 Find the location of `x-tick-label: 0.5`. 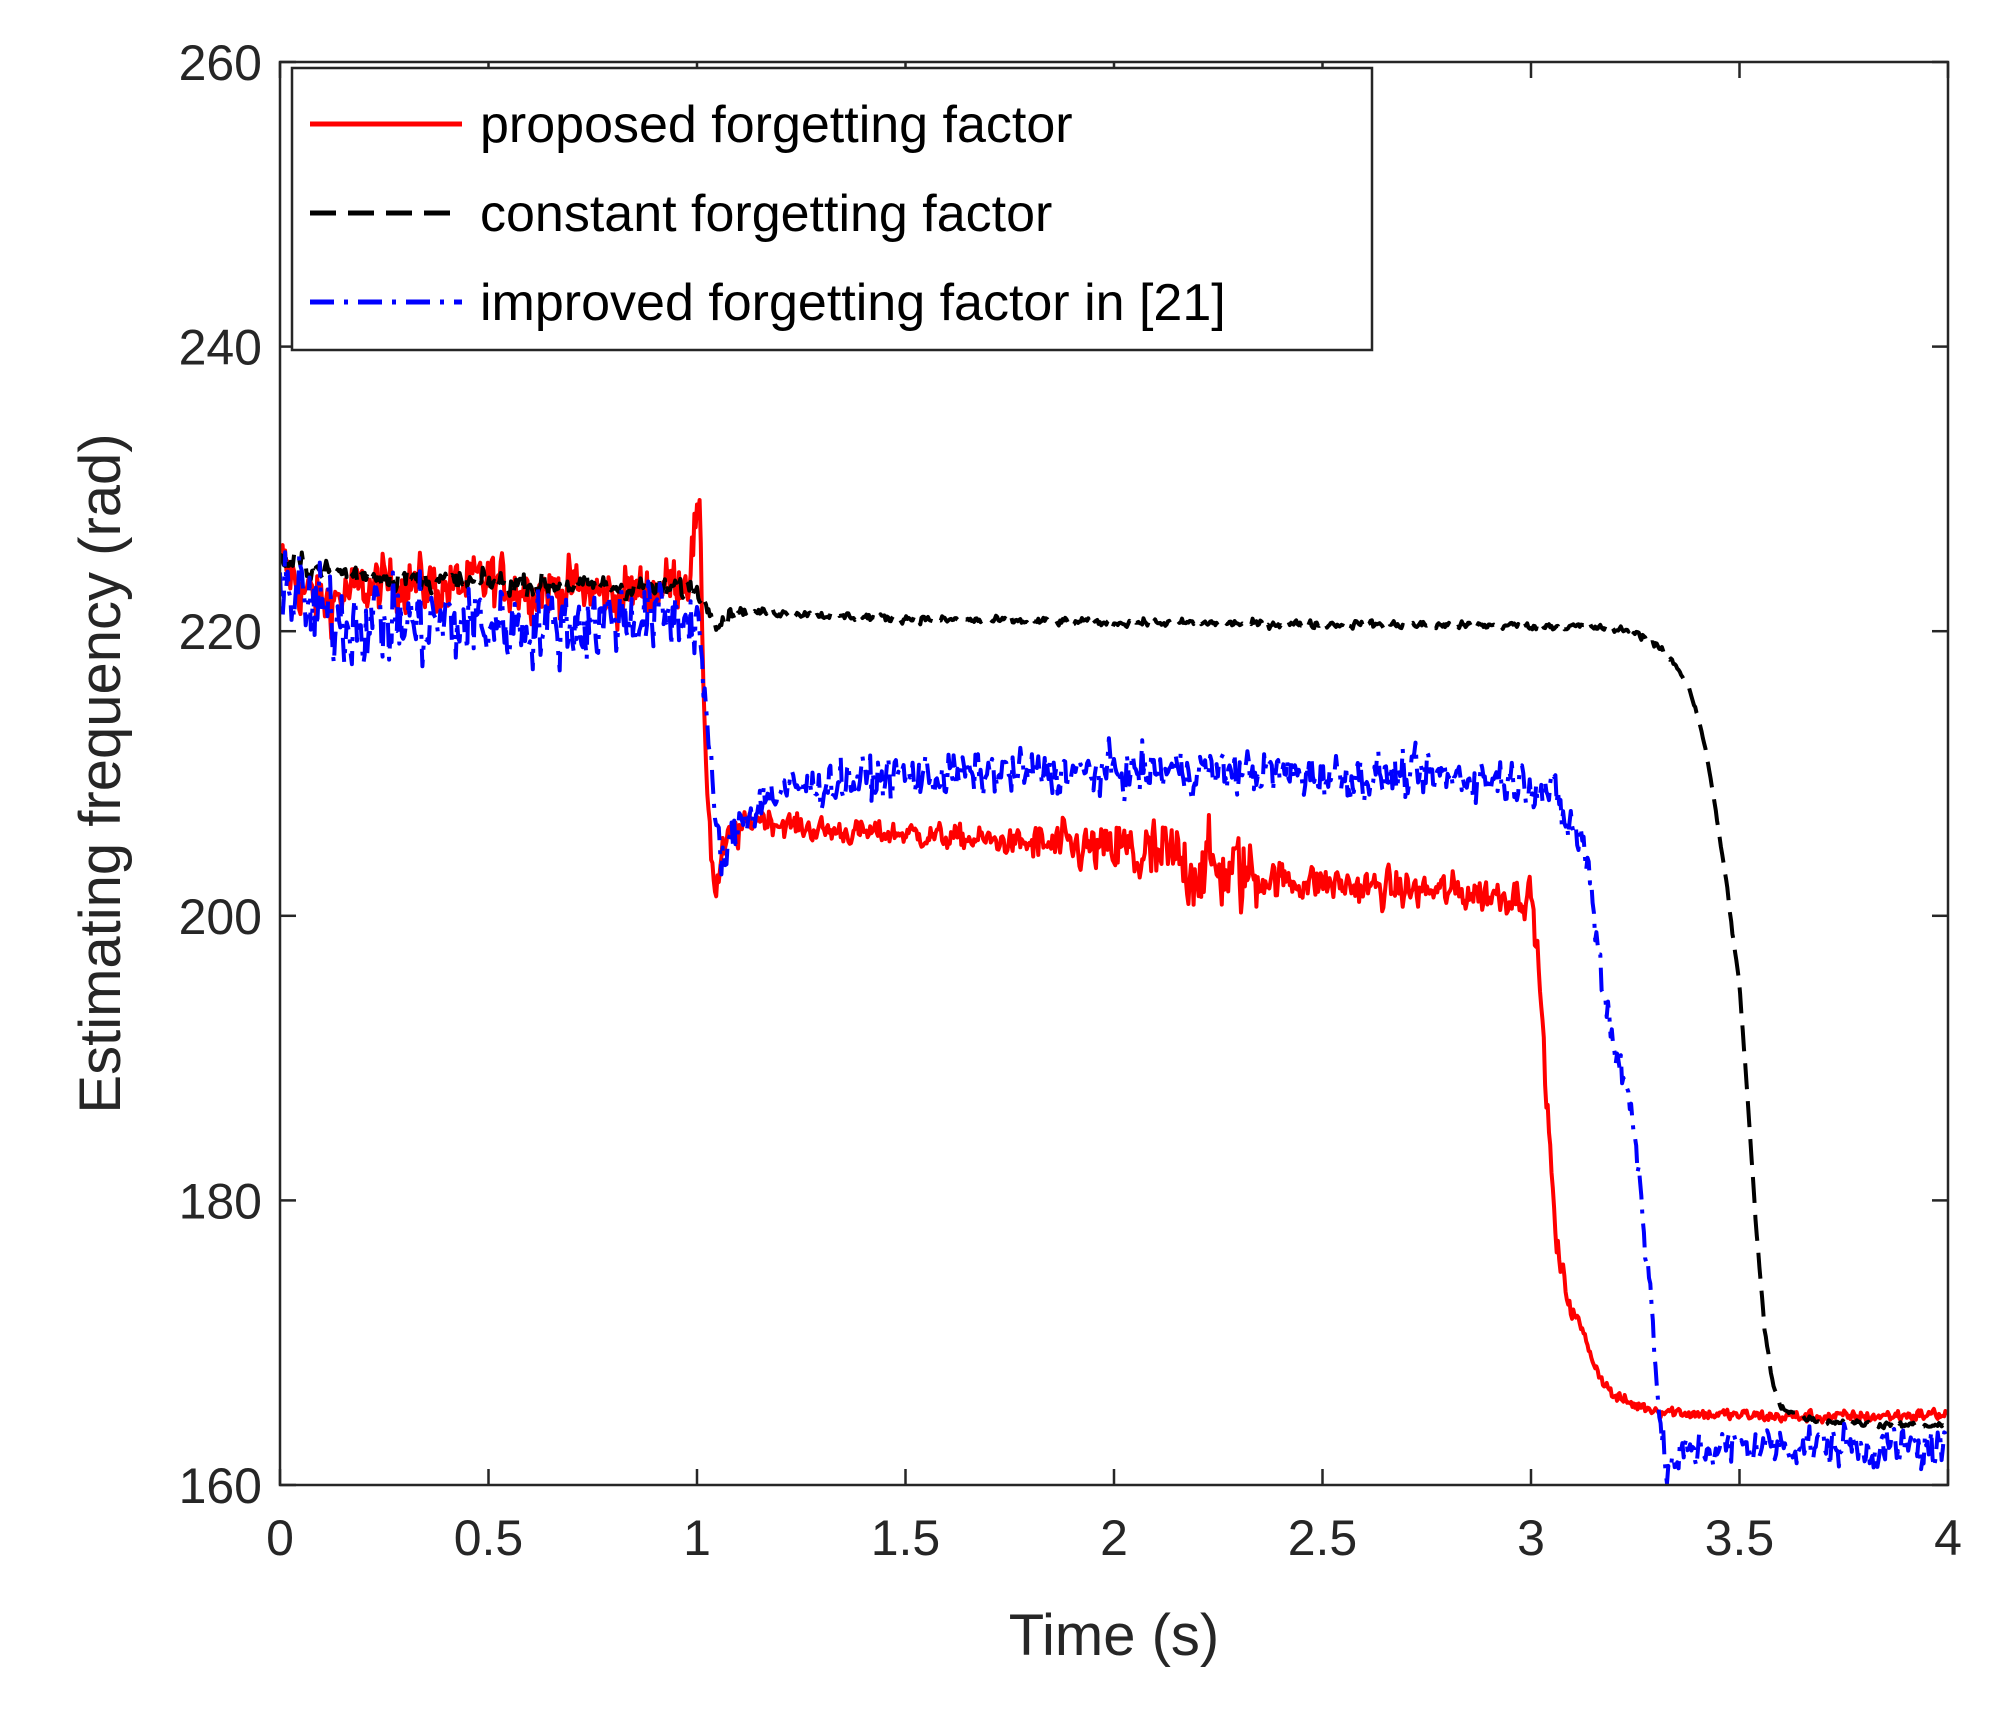

x-tick-label: 0.5 is located at coordinates (489, 1538).